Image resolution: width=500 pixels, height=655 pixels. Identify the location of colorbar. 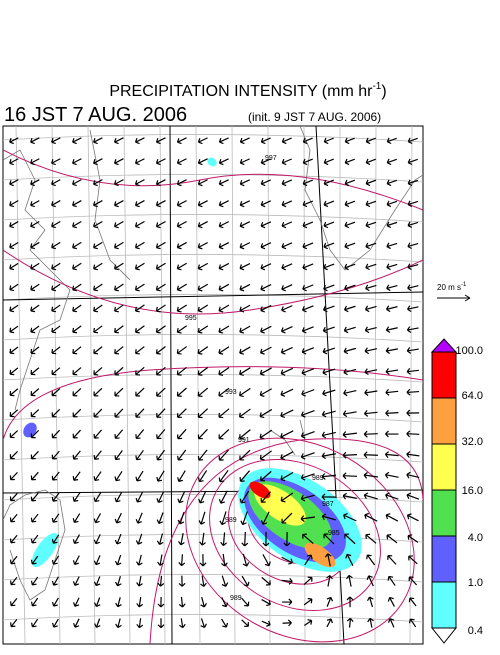
(444, 491).